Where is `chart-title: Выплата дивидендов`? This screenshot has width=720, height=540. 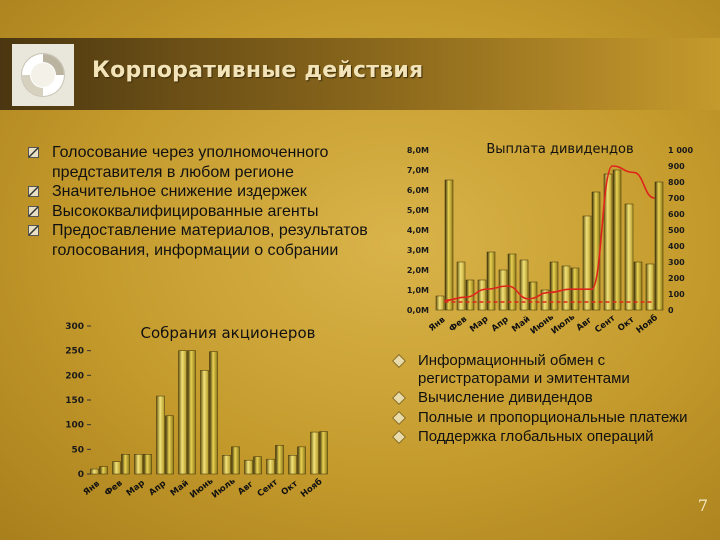 chart-title: Выплата дивидендов is located at coordinates (559, 149).